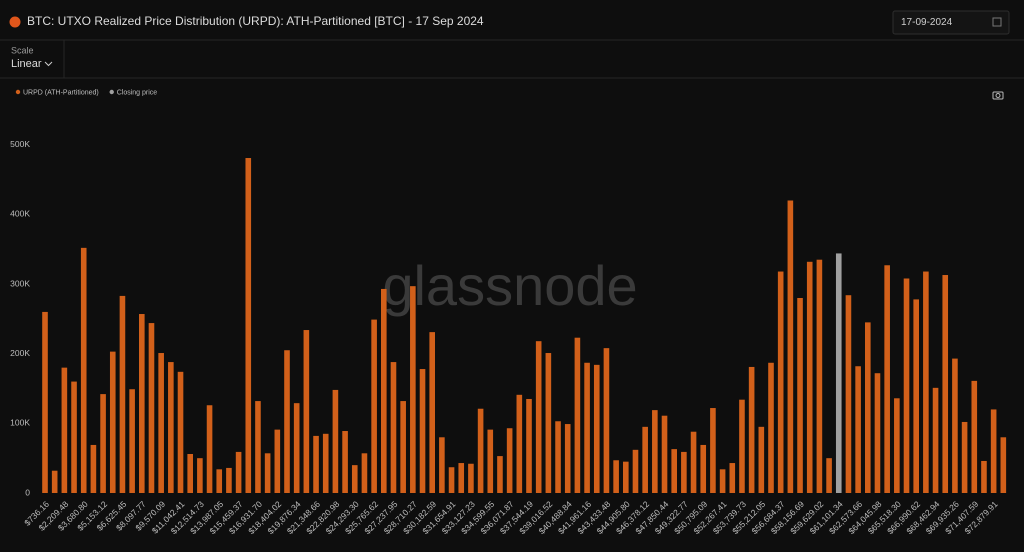 The height and width of the screenshot is (552, 1024). Describe the element at coordinates (26, 64) in the screenshot. I see `scale-value: Linear` at that location.